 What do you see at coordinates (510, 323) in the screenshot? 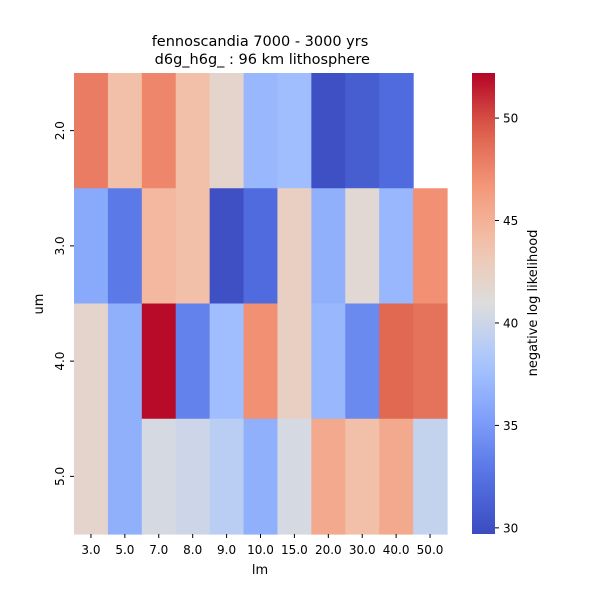
I see `colorbar-tick-label: 40` at bounding box center [510, 323].